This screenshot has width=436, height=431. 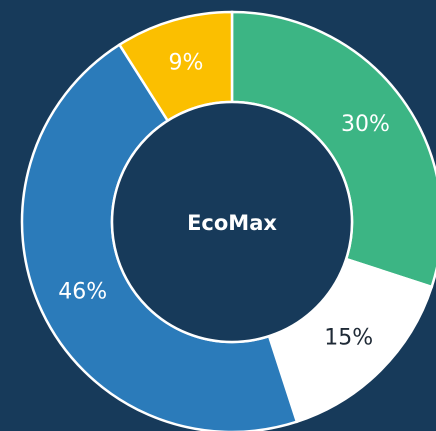 What do you see at coordinates (186, 63) in the screenshot?
I see `value-label: 9%` at bounding box center [186, 63].